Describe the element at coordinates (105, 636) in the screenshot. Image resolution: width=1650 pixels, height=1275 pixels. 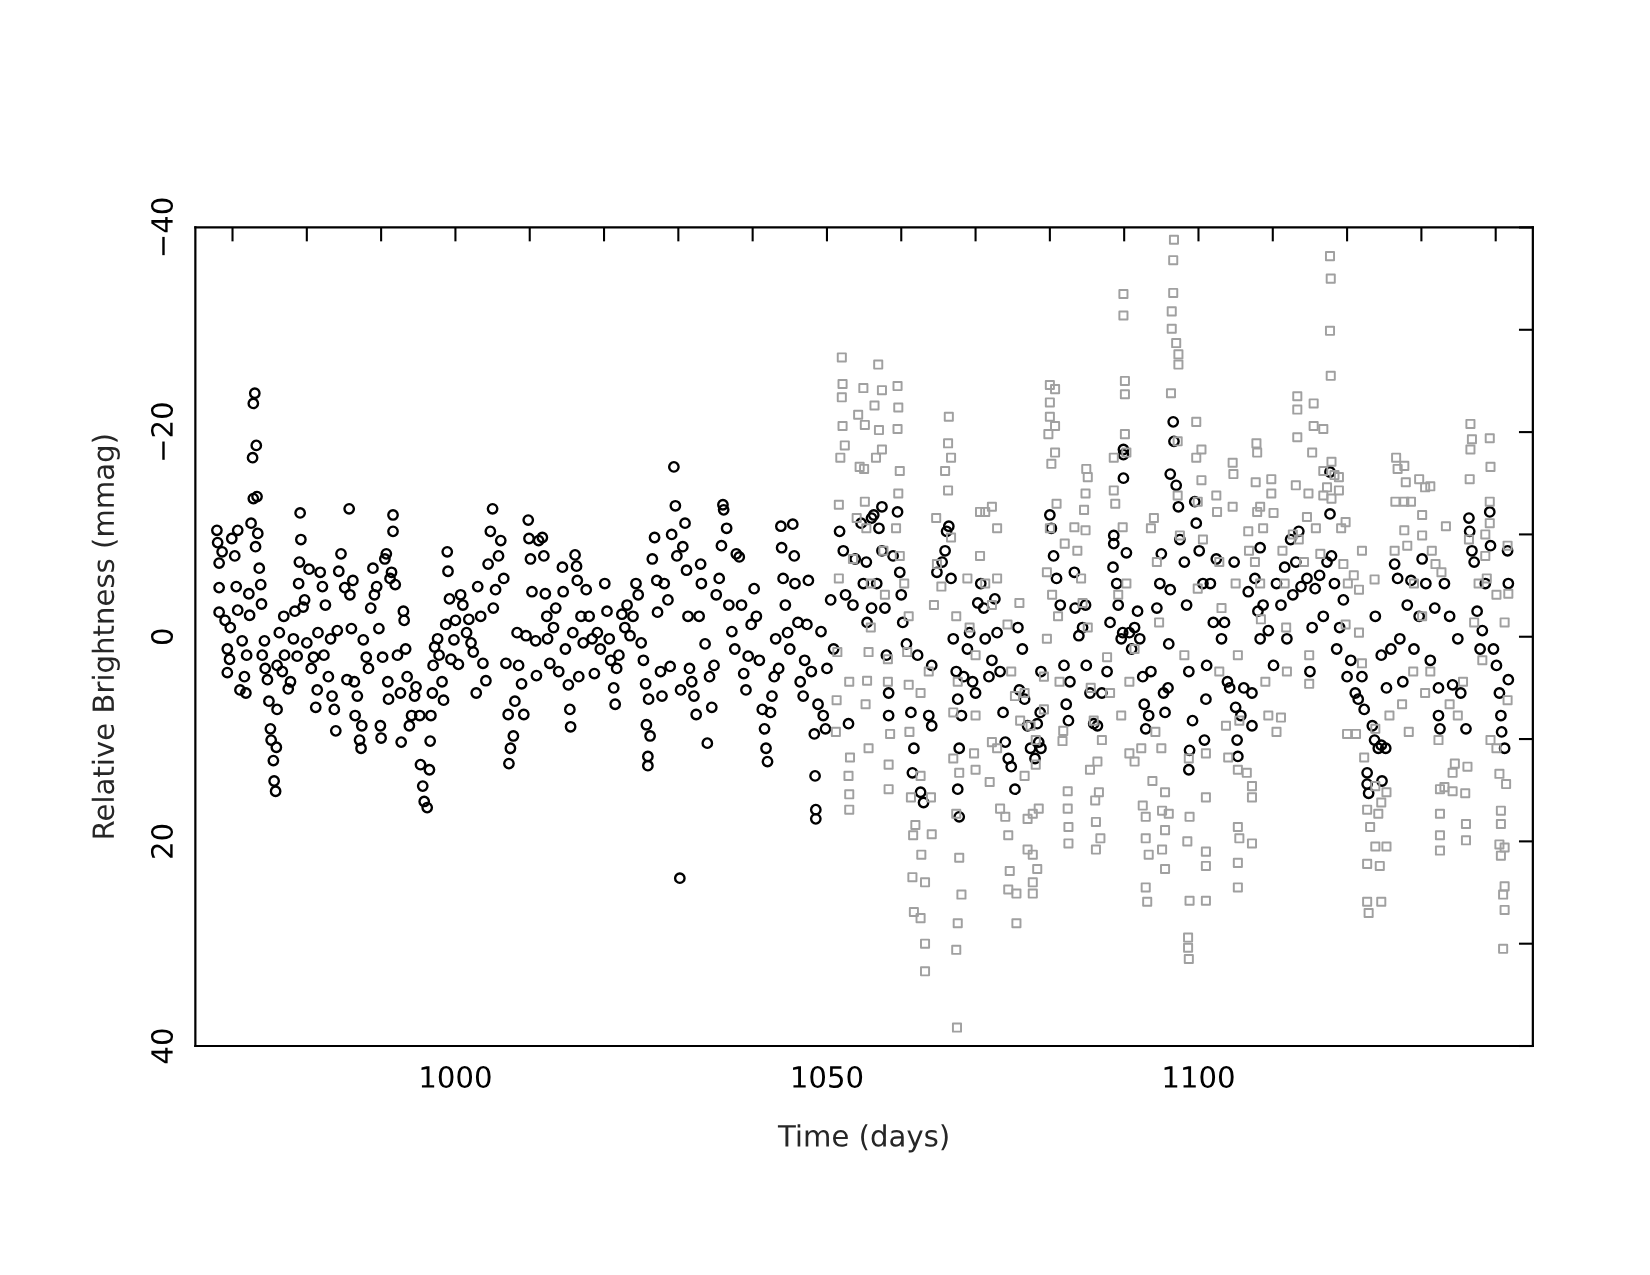
I see `y-axis-title: Relative Brightness (mmag)` at that location.